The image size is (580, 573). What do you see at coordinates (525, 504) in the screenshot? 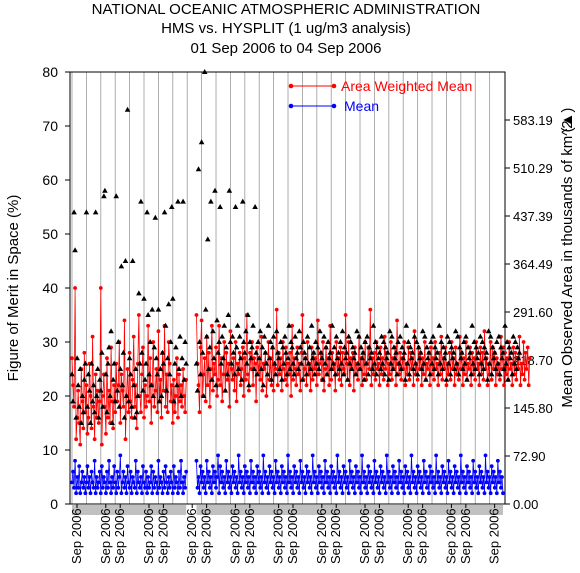
I see `y2-tick-label: 0.00` at bounding box center [525, 504].